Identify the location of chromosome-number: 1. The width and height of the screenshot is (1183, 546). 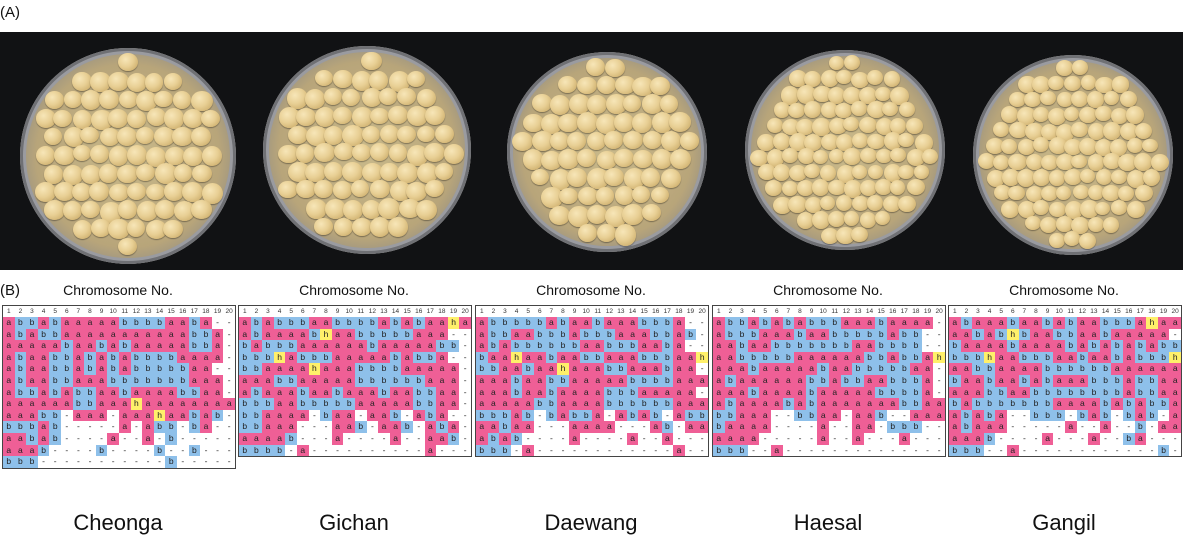
(481, 311).